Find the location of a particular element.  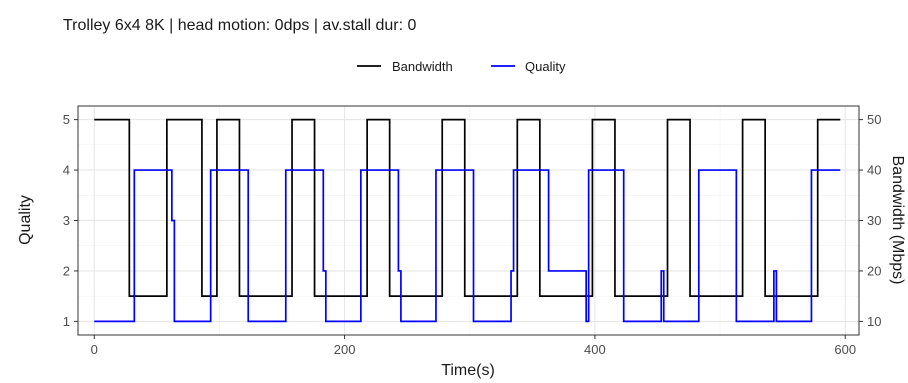

legend-label-bandwidth: Bandwidth is located at coordinates (422, 66).